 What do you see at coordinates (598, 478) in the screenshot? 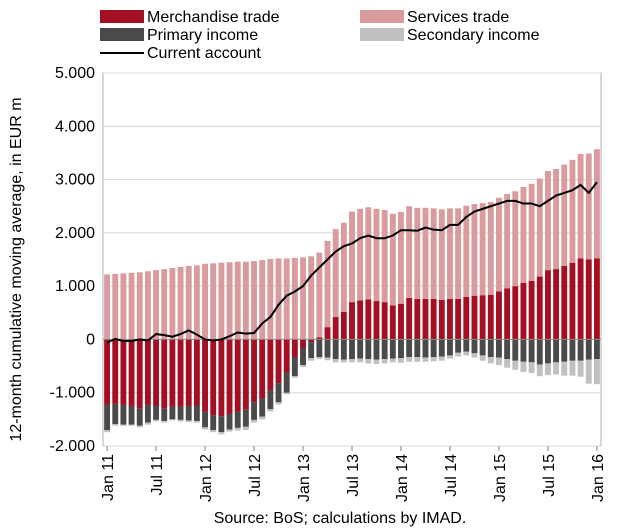
I see `x-tick-label: Jan 16` at bounding box center [598, 478].